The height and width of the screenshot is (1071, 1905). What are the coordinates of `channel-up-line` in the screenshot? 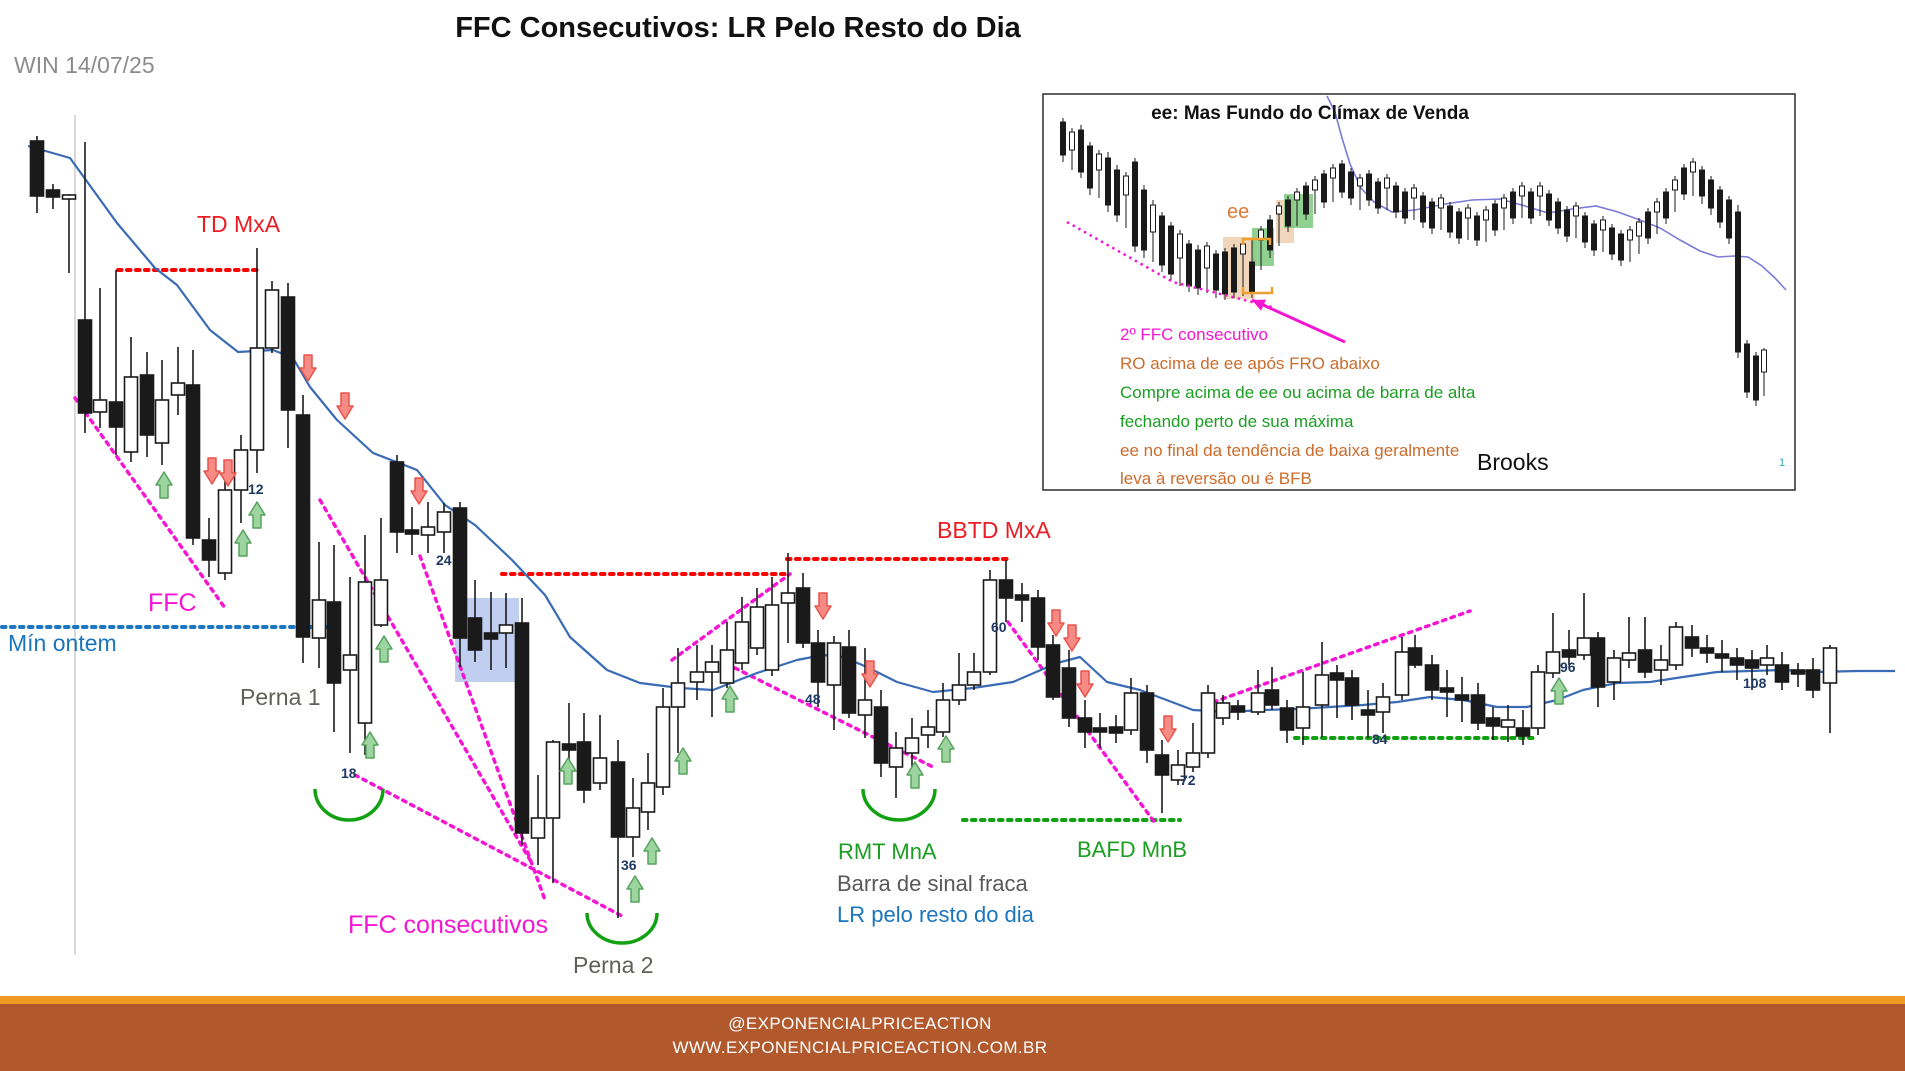 It's located at (731, 617).